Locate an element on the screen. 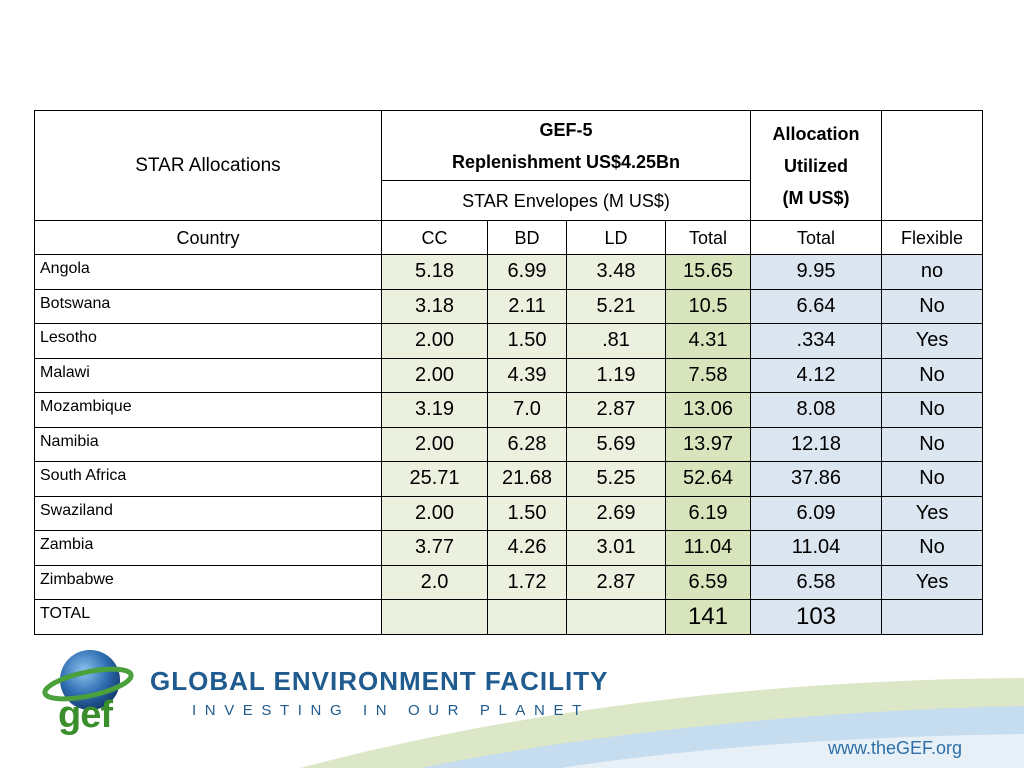 The height and width of the screenshot is (768, 1024). country-cell: Malawi is located at coordinates (208, 375).